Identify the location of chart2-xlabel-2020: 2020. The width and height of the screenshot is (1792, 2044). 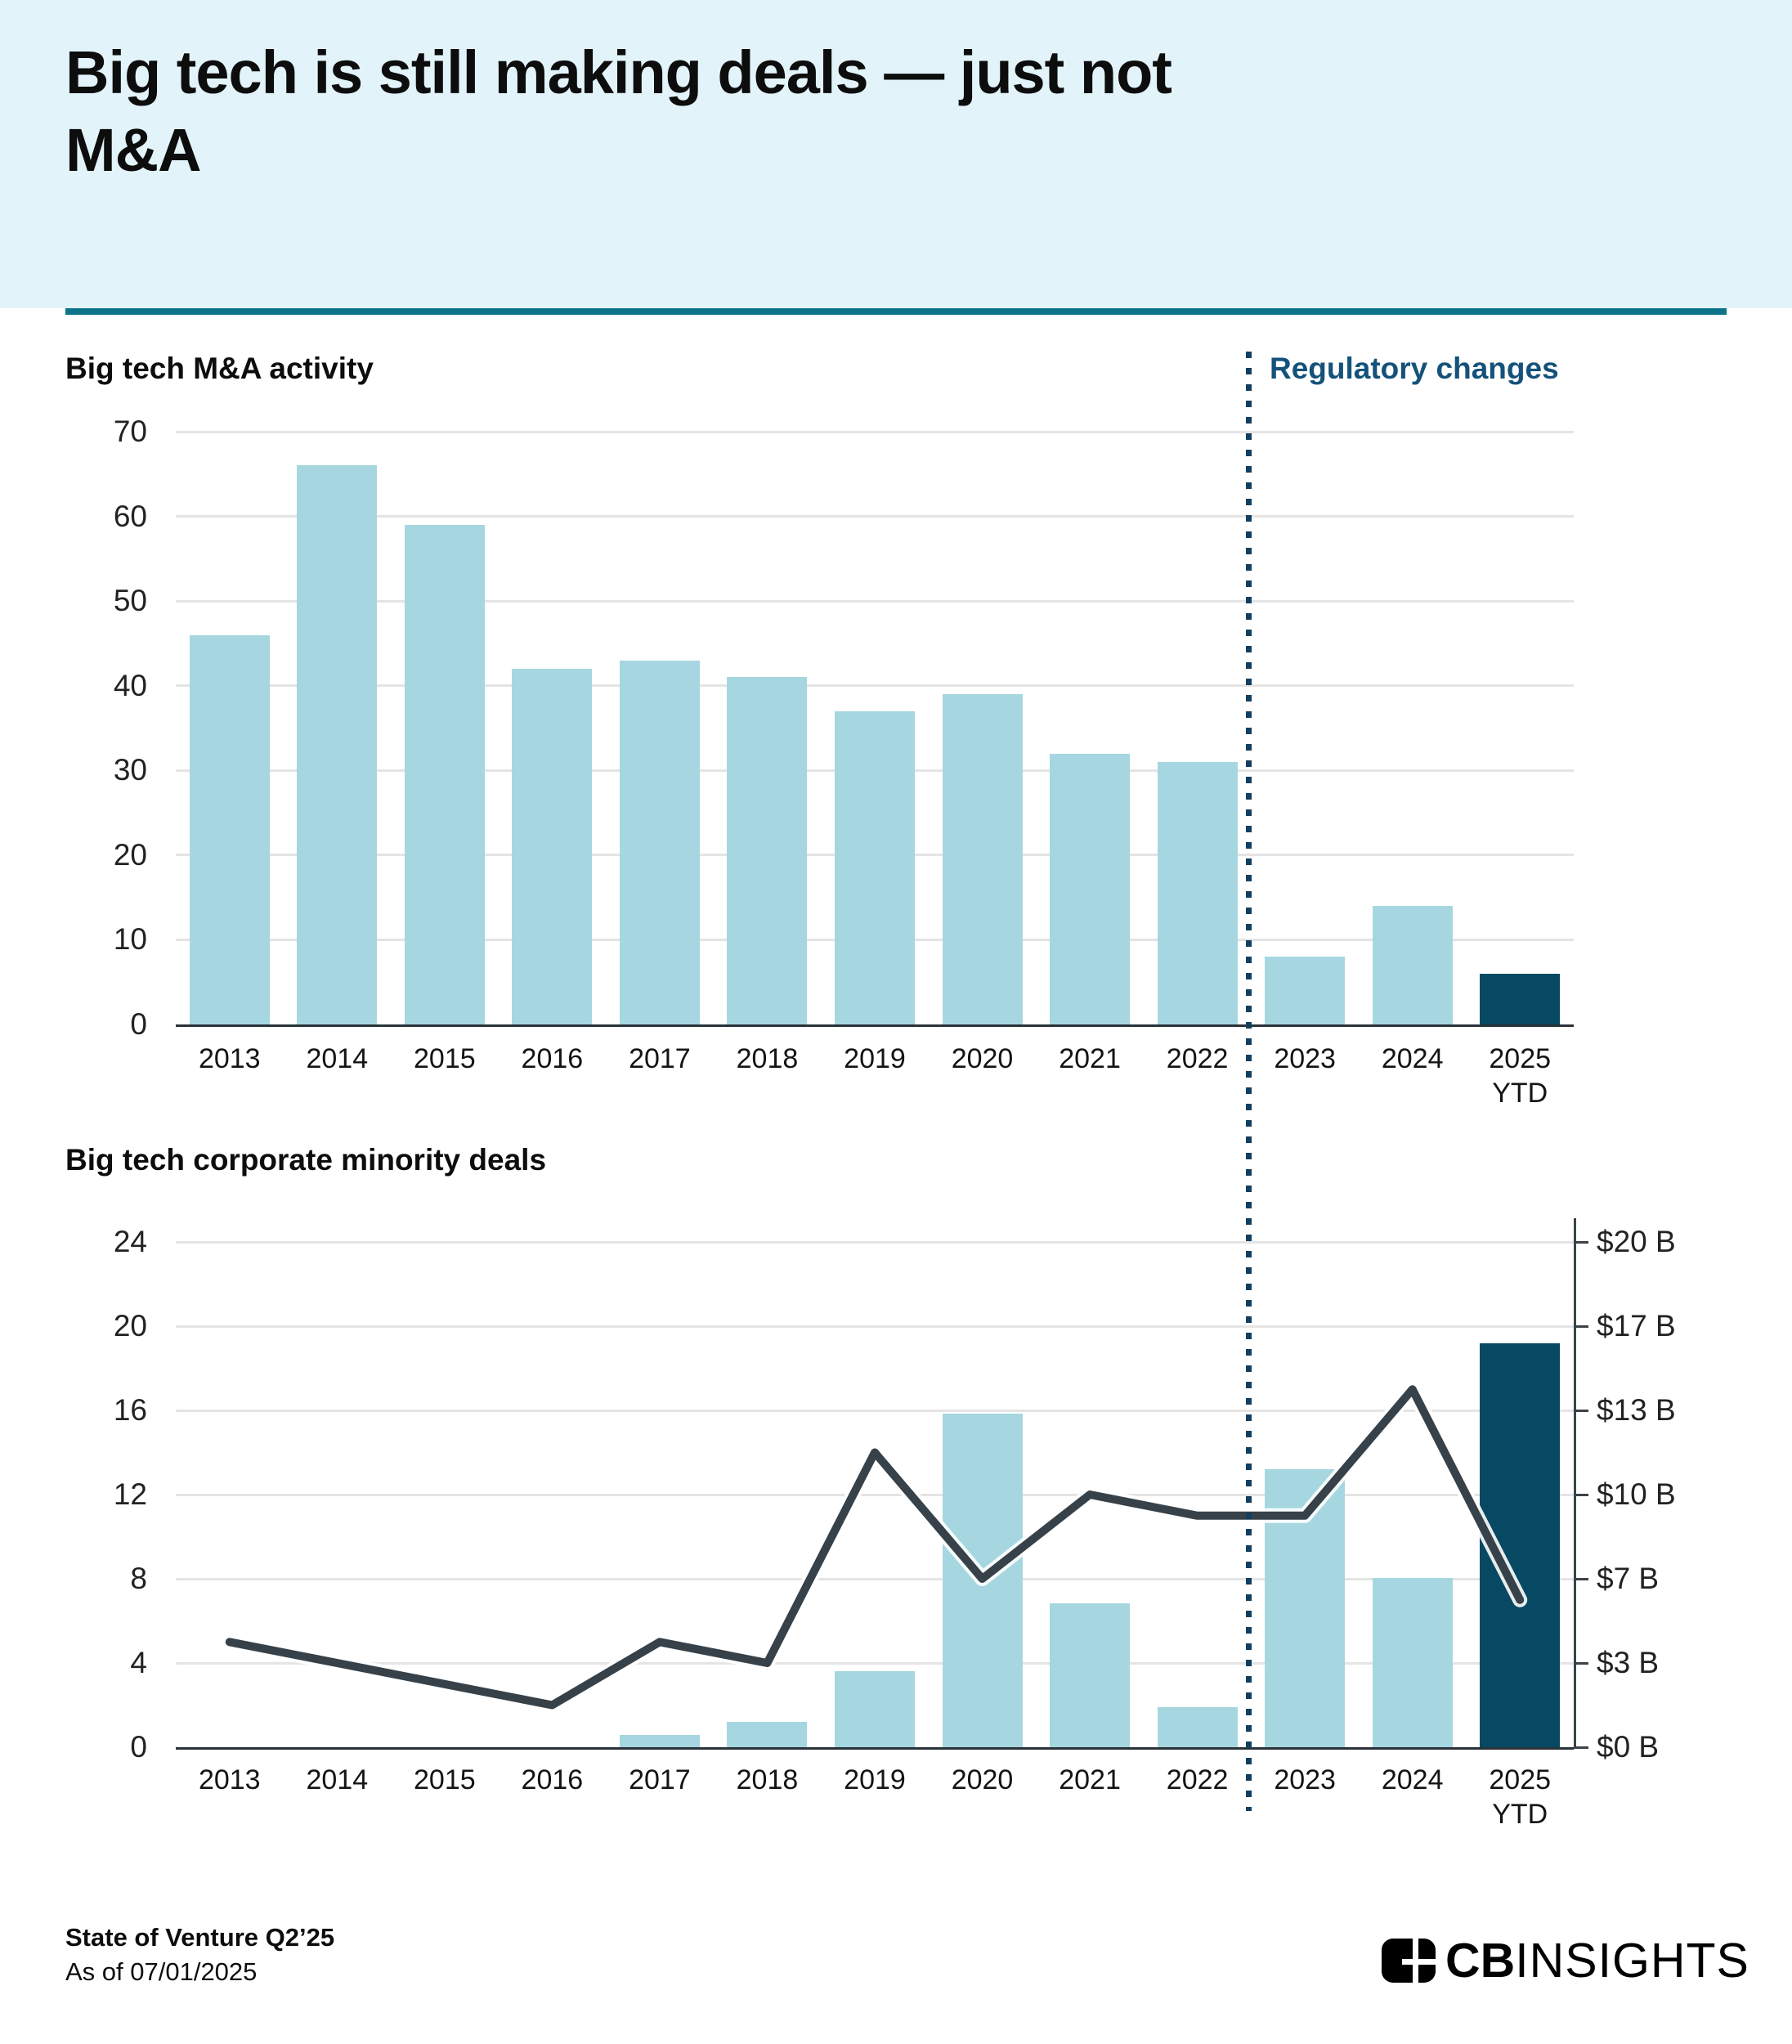
(982, 1779).